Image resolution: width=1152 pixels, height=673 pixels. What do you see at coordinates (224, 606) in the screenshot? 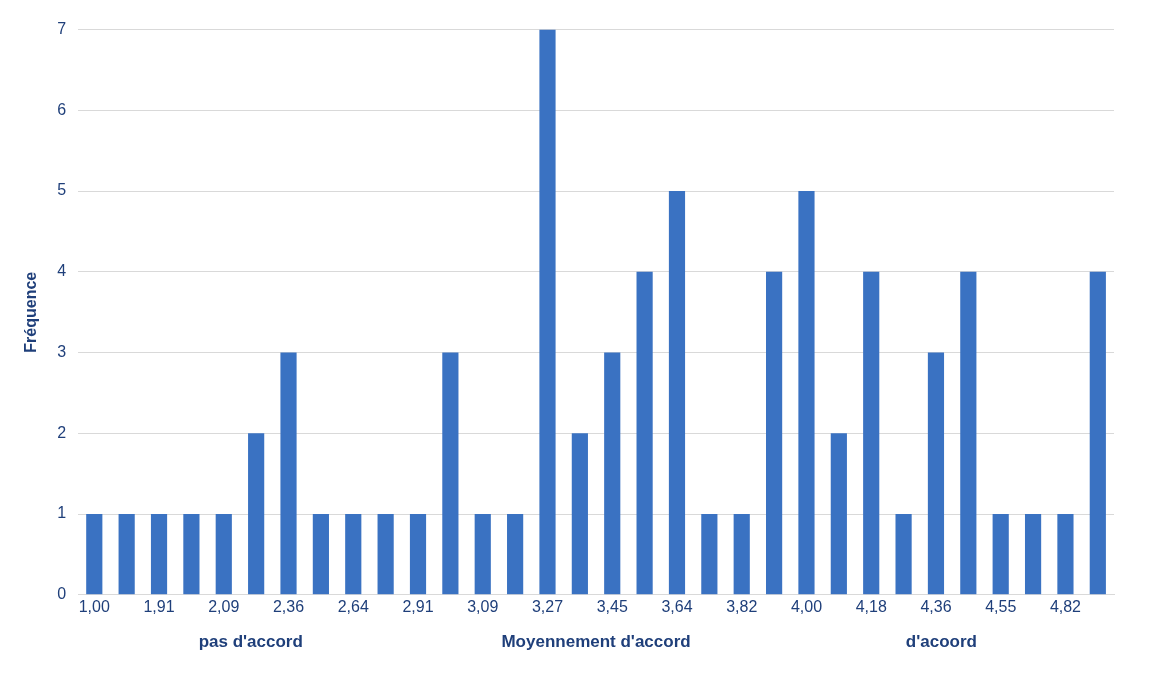
I see `x-tick-label: 2,09` at bounding box center [224, 606].